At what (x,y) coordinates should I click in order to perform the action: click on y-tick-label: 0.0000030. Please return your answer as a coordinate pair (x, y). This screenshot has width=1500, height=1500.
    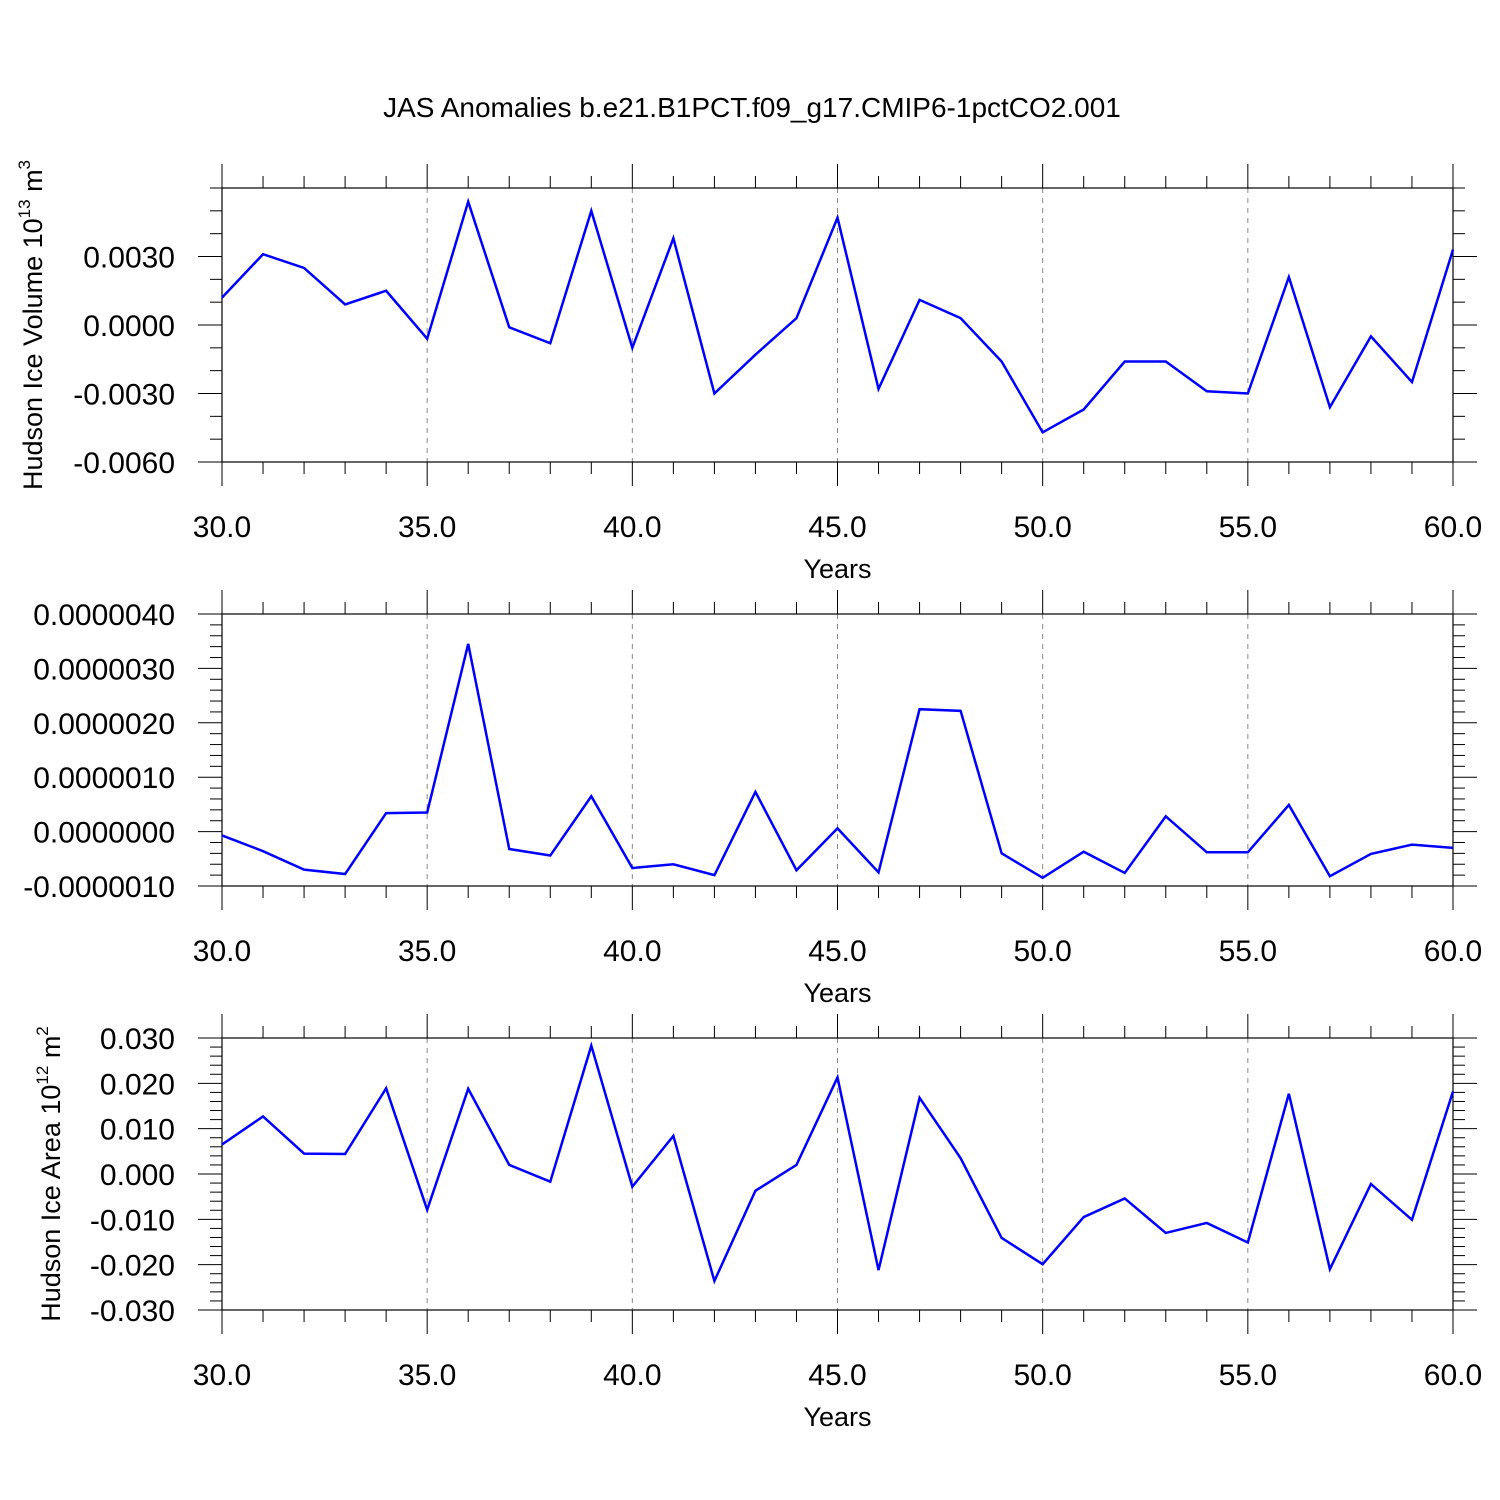
    Looking at the image, I should click on (104, 669).